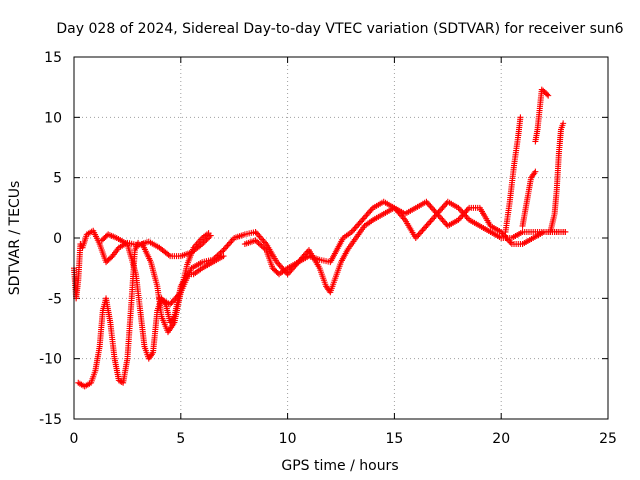 This screenshot has height=480, width=640. I want to click on x-tick-labels: 0 5 10 15 20 25, so click(343, 439).